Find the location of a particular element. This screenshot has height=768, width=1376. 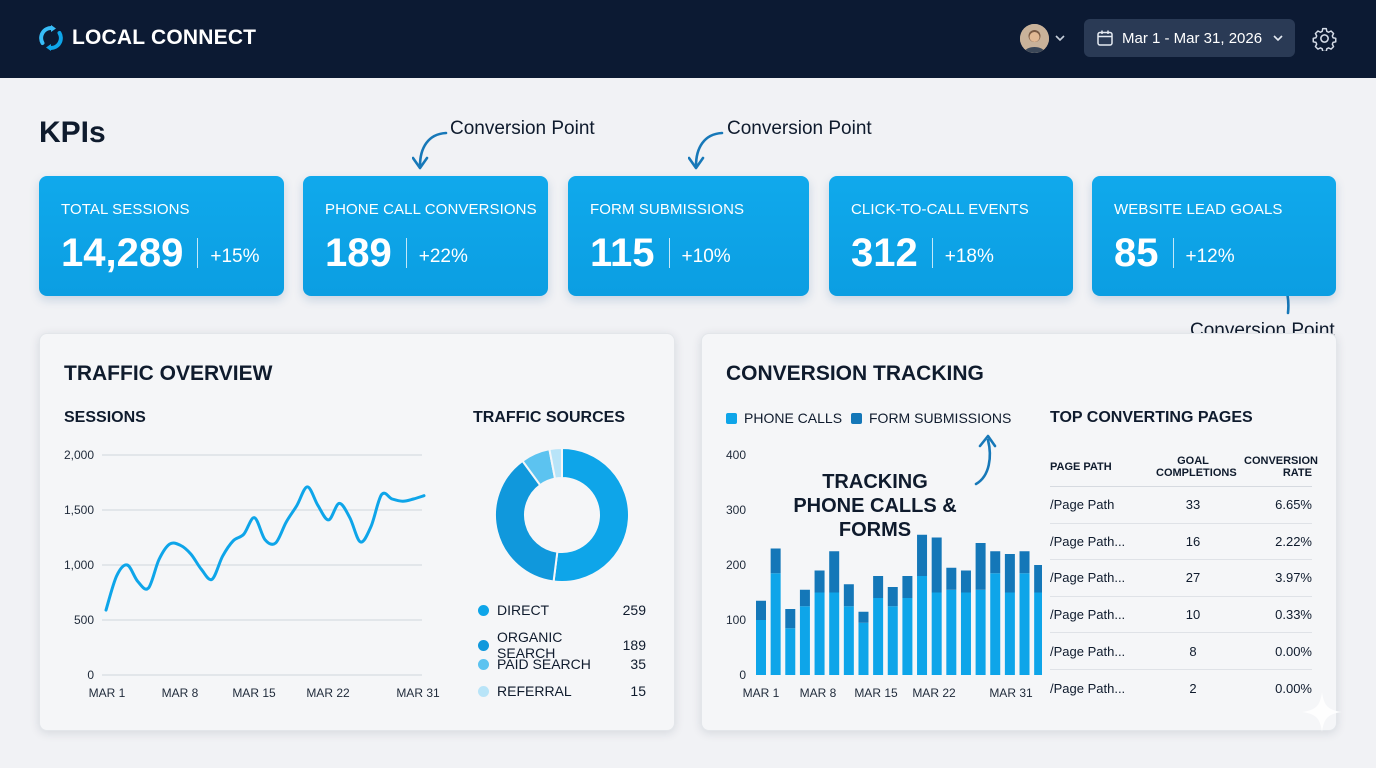

conversion-rate-cell: 3.97% is located at coordinates (1293, 578).